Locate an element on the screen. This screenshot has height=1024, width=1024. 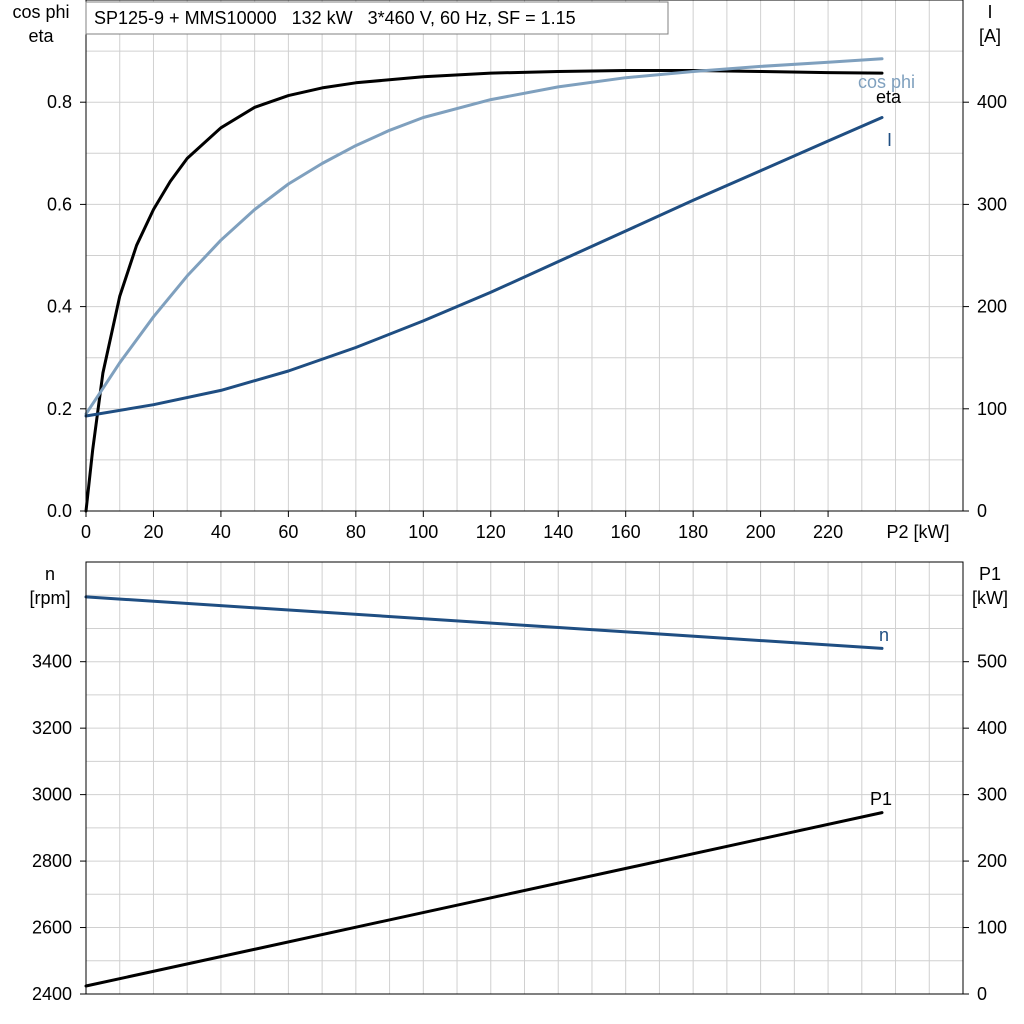
y-left-tick-label: 0.8 is located at coordinates (59, 102).